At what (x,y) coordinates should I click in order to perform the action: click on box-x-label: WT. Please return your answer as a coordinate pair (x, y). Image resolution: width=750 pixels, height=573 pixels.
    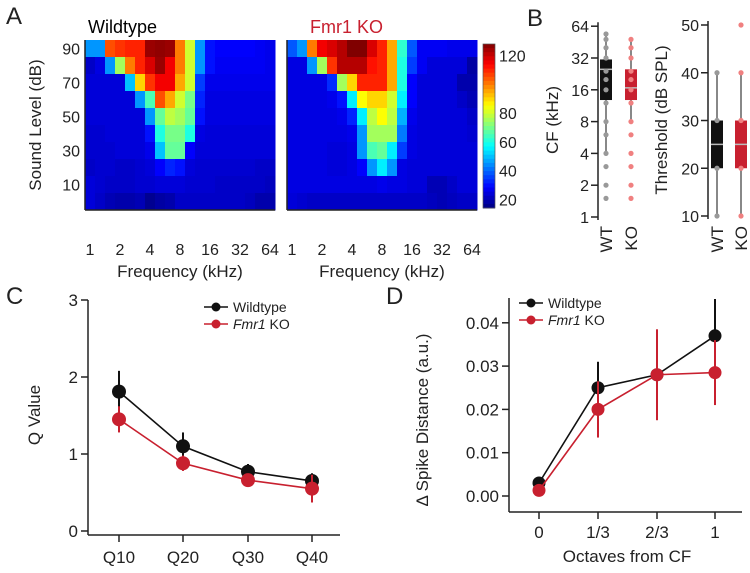
    Looking at the image, I should click on (717, 239).